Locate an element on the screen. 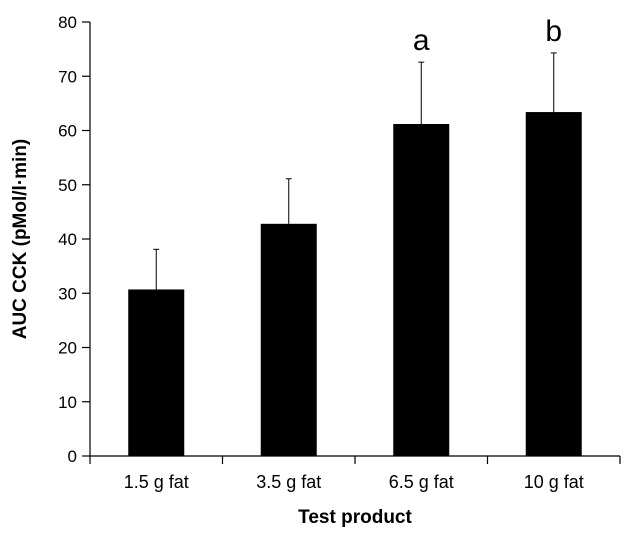 Image resolution: width=637 pixels, height=535 pixels. y-tick-label: 30 is located at coordinates (67, 293).